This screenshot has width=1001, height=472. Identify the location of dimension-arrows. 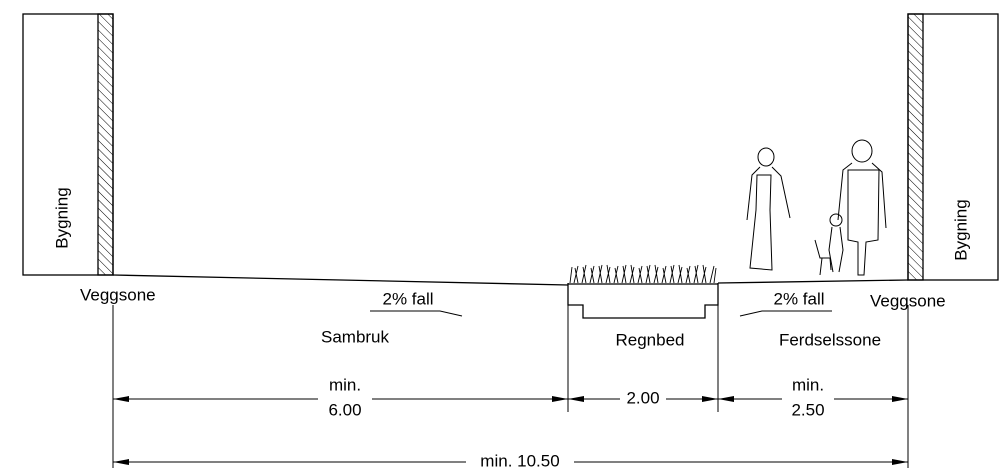
(510, 430).